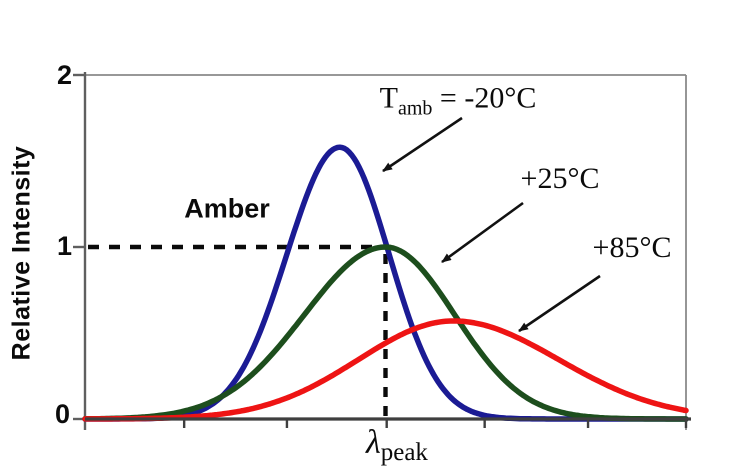 Image resolution: width=756 pixels, height=472 pixels. Describe the element at coordinates (373, 442) in the screenshot. I see `lambda-symbol: λ` at that location.